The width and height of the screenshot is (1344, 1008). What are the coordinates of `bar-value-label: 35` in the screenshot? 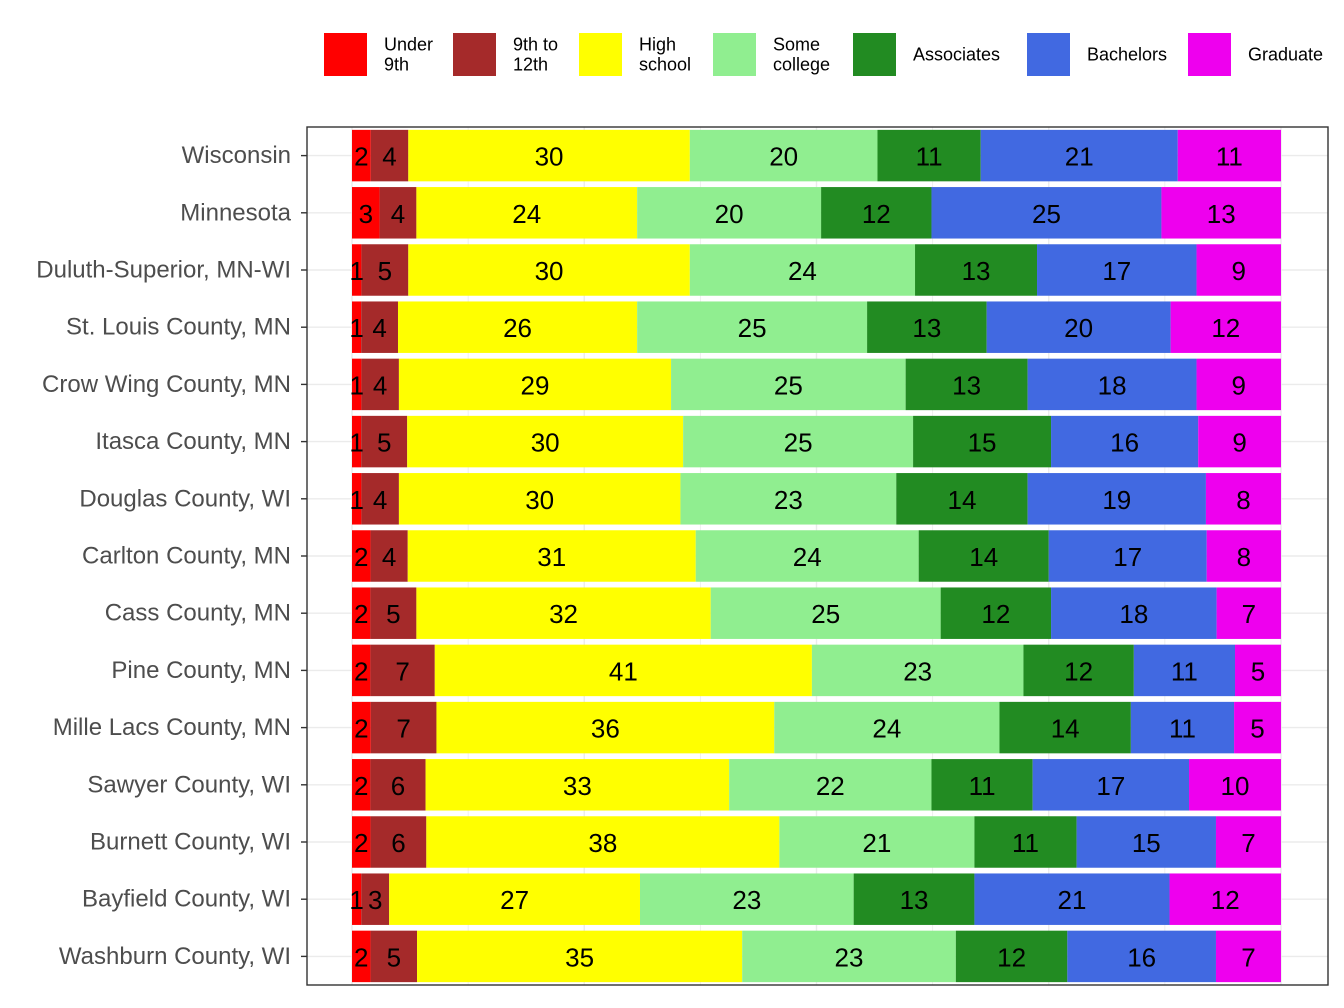 It's located at (579, 957).